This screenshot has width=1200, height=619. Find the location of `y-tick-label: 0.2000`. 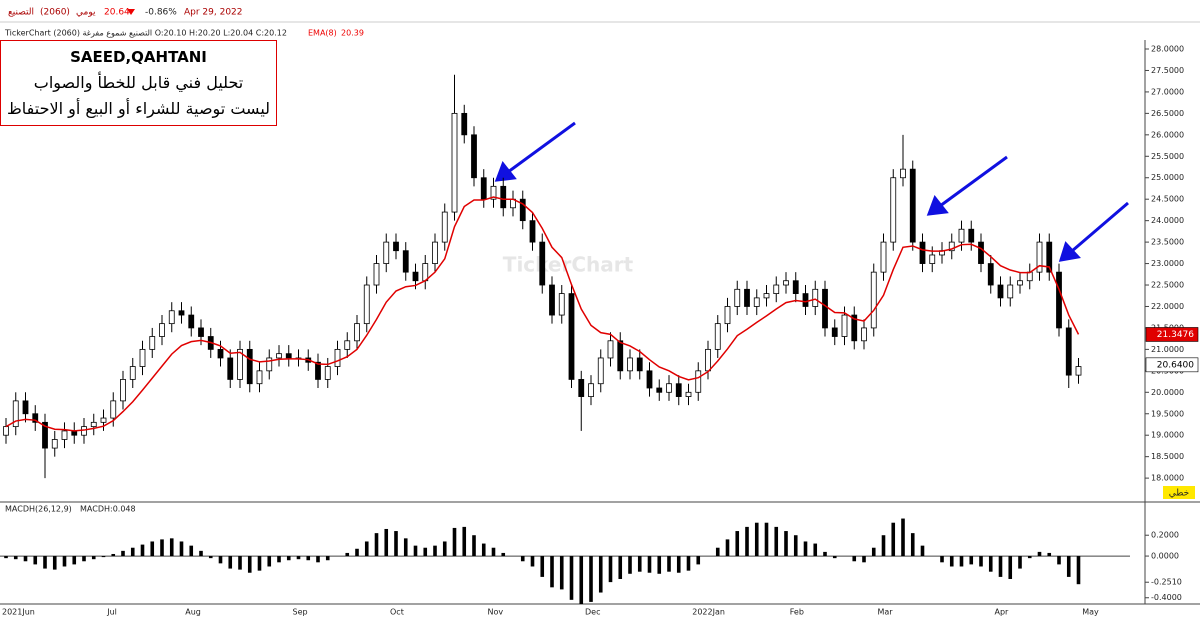

y-tick-label: 0.2000 is located at coordinates (1165, 535).